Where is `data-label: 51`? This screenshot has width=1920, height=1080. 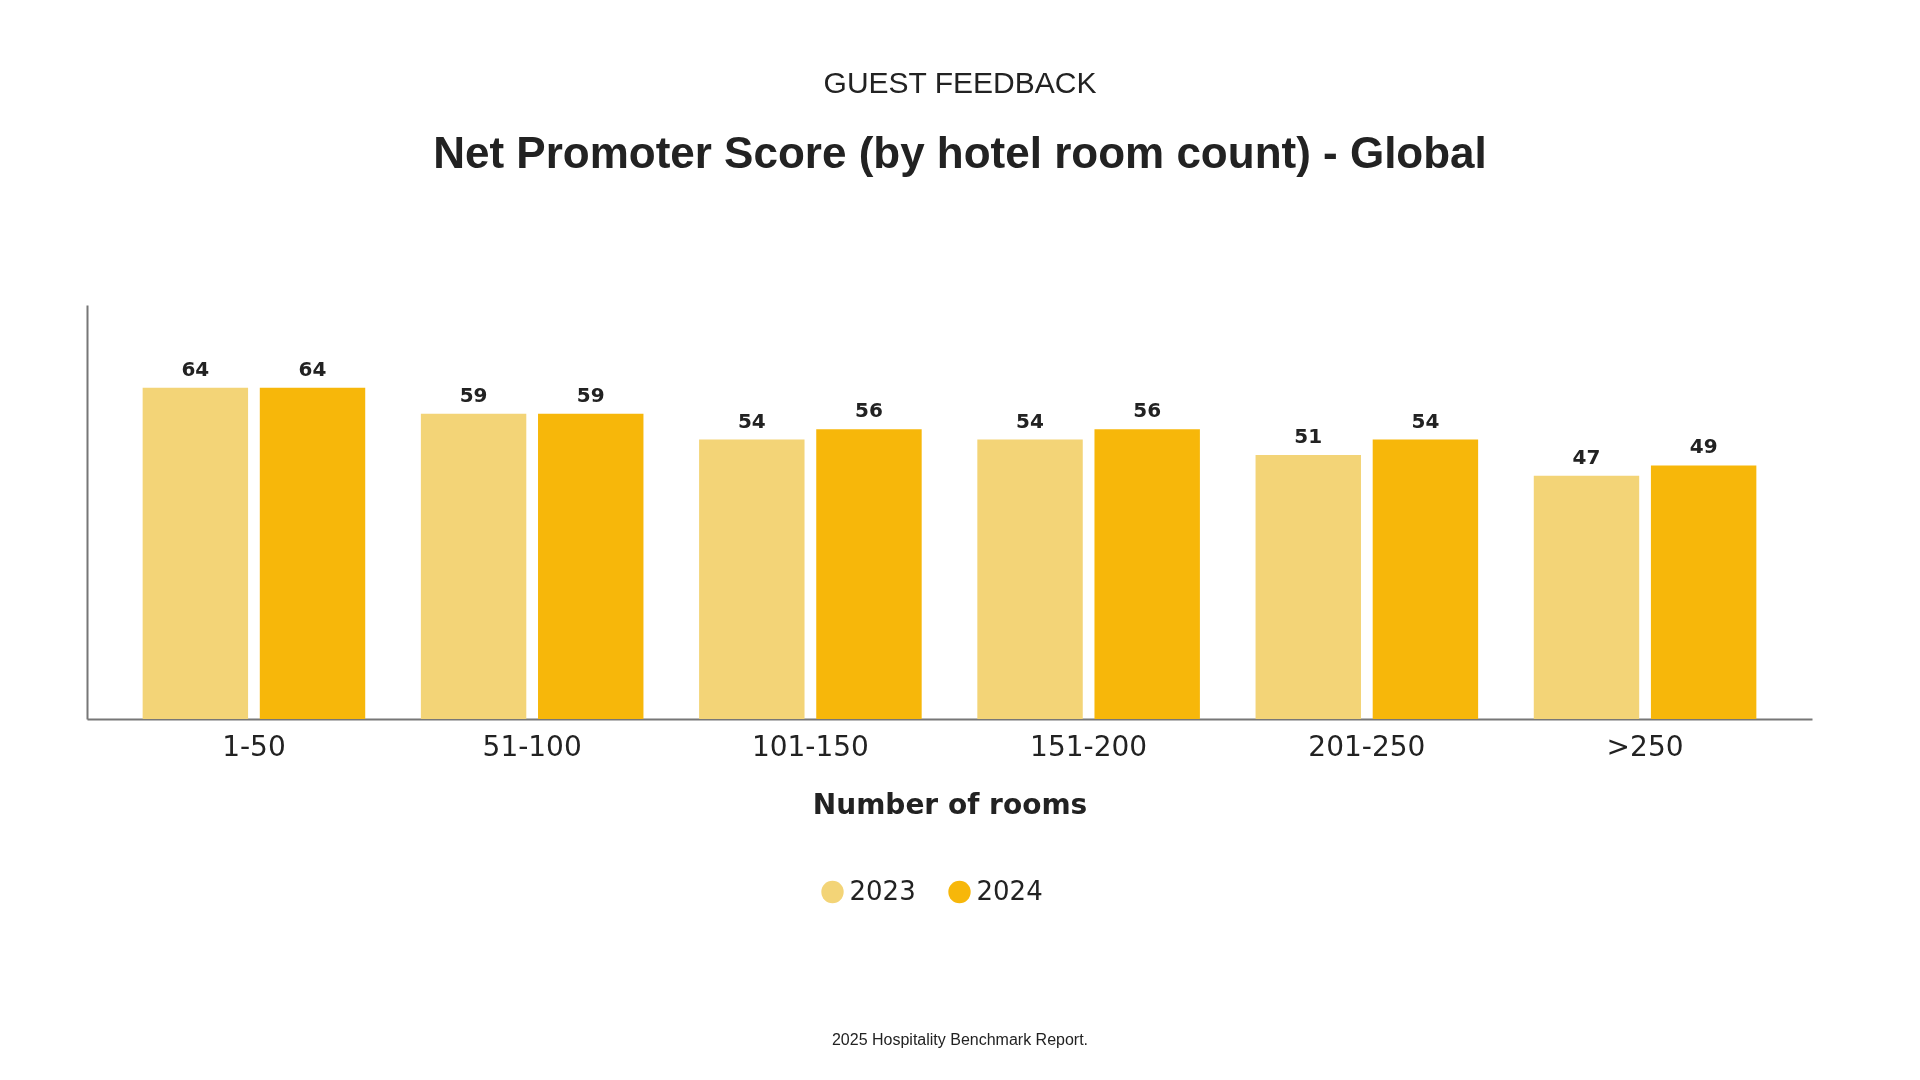 data-label: 51 is located at coordinates (1308, 436).